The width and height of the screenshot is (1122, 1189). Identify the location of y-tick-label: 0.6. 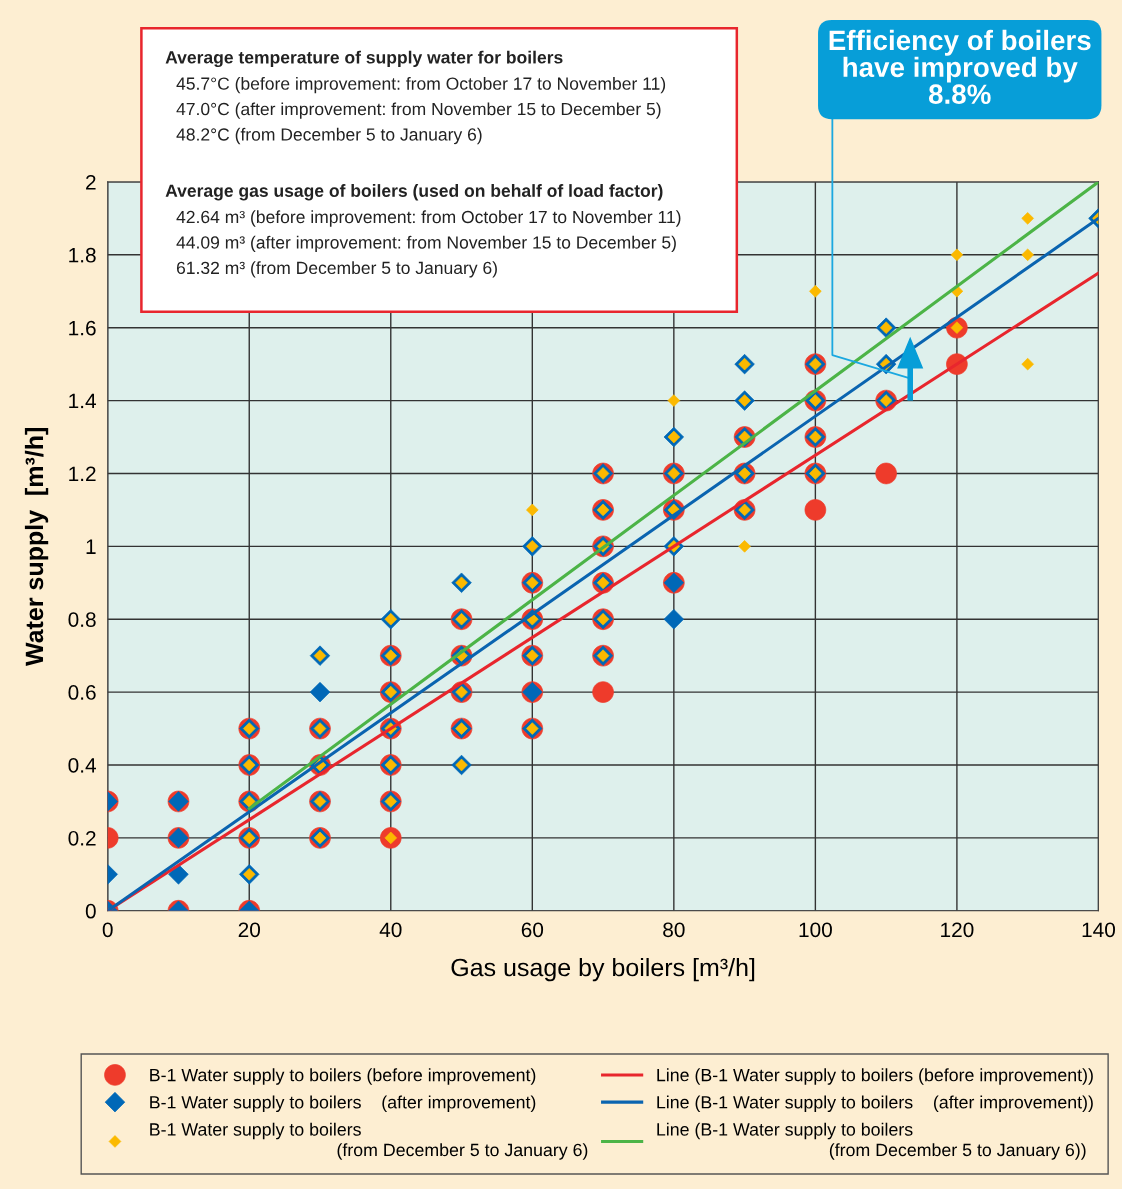
(82, 692).